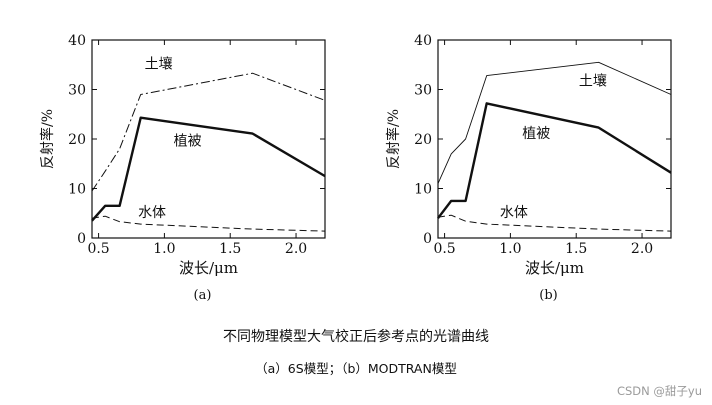 This screenshot has height=405, width=712. What do you see at coordinates (356, 368) in the screenshot?
I see `figure-caption-subtitle: （a）6S模型；（b）MODTRAN模型` at bounding box center [356, 368].